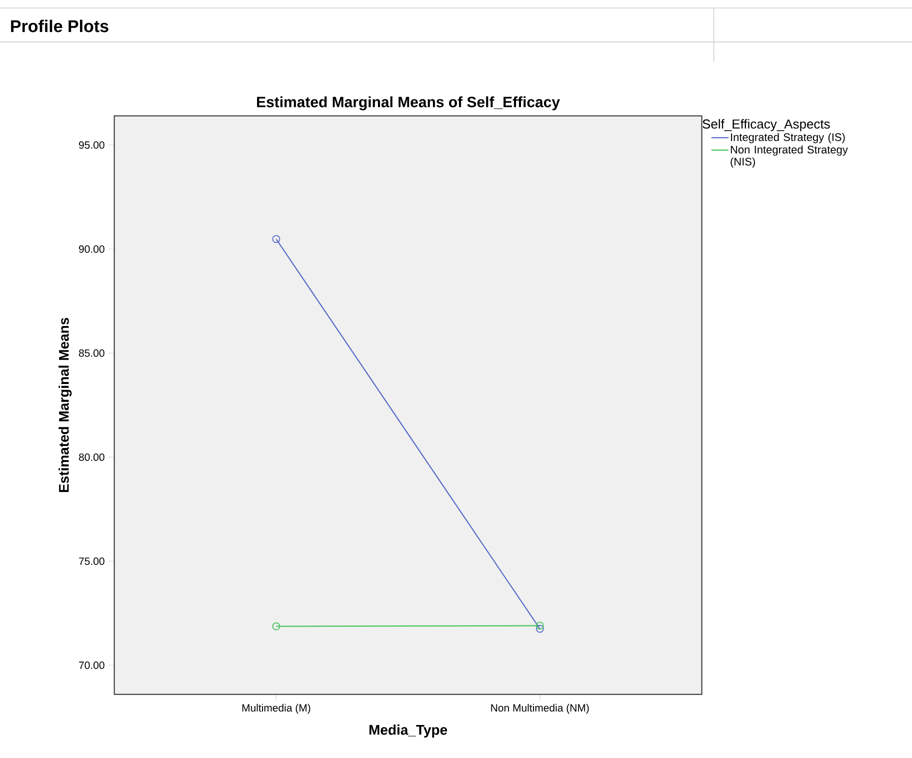 The image size is (912, 758). Describe the element at coordinates (540, 709) in the screenshot. I see `x-tick-label: Non Multimedia (NM)` at that location.